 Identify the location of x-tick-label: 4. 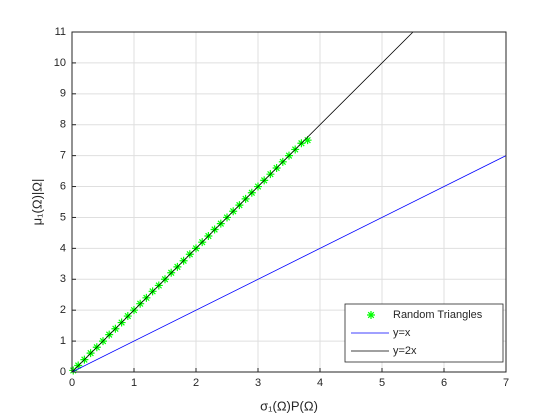
(320, 383).